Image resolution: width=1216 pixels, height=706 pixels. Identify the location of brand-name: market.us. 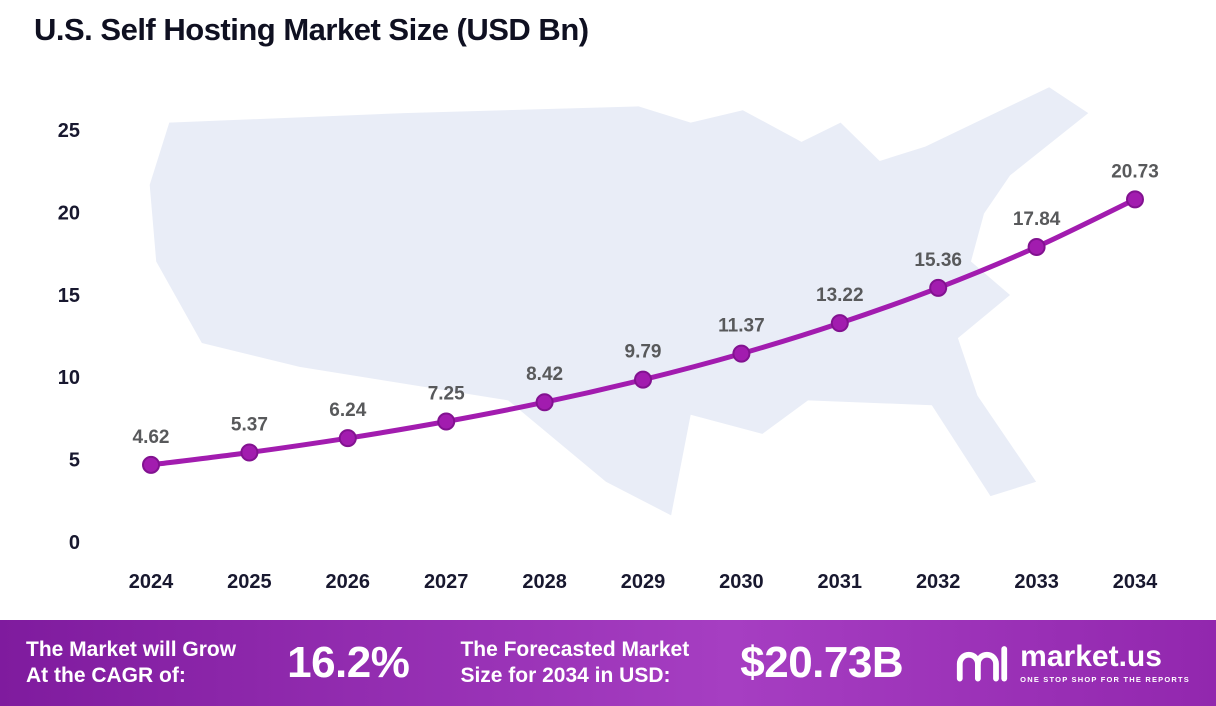
(1091, 657).